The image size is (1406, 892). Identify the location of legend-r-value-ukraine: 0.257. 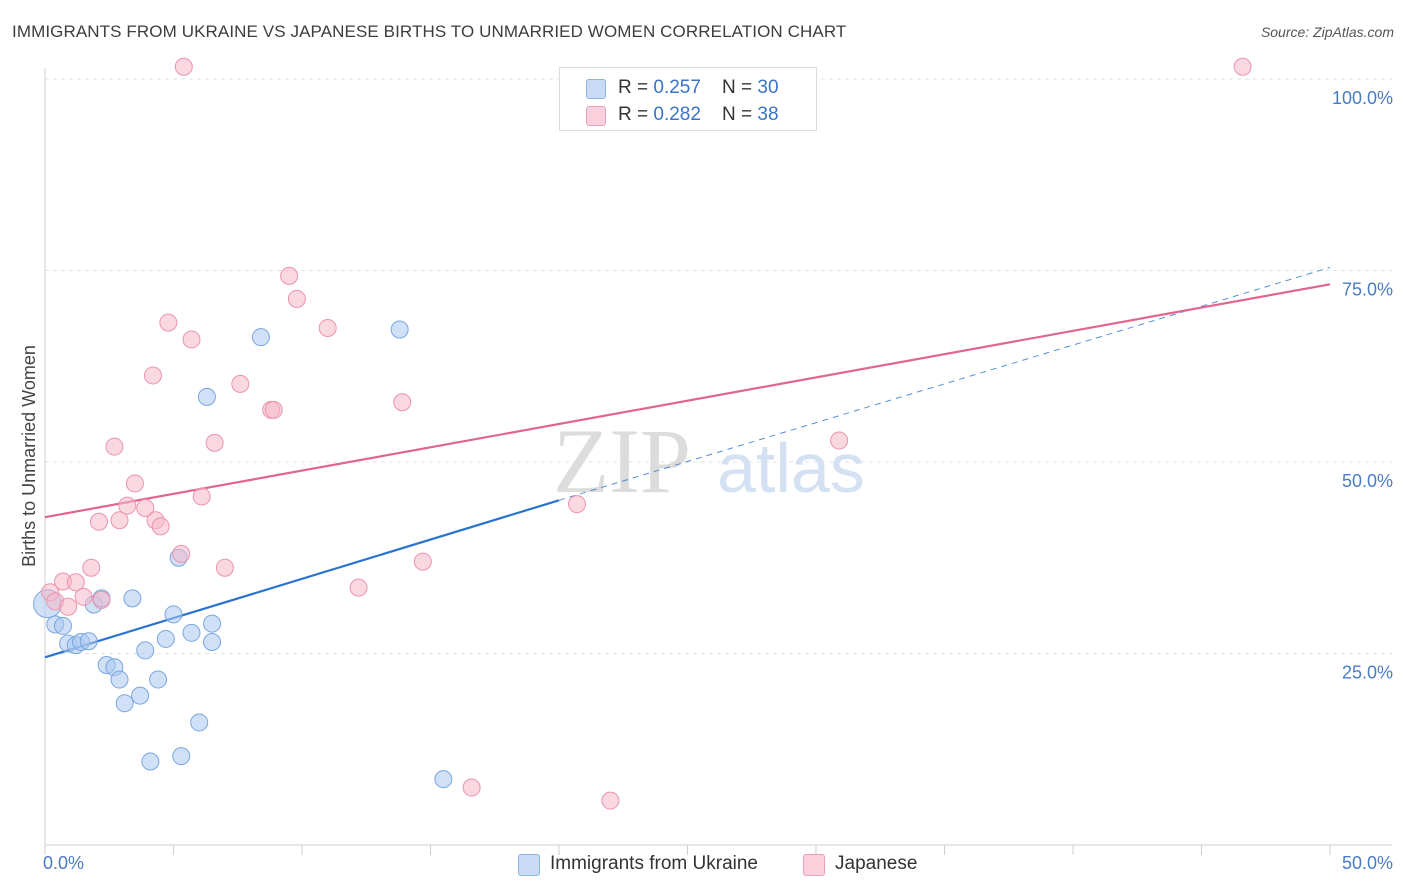
(677, 87).